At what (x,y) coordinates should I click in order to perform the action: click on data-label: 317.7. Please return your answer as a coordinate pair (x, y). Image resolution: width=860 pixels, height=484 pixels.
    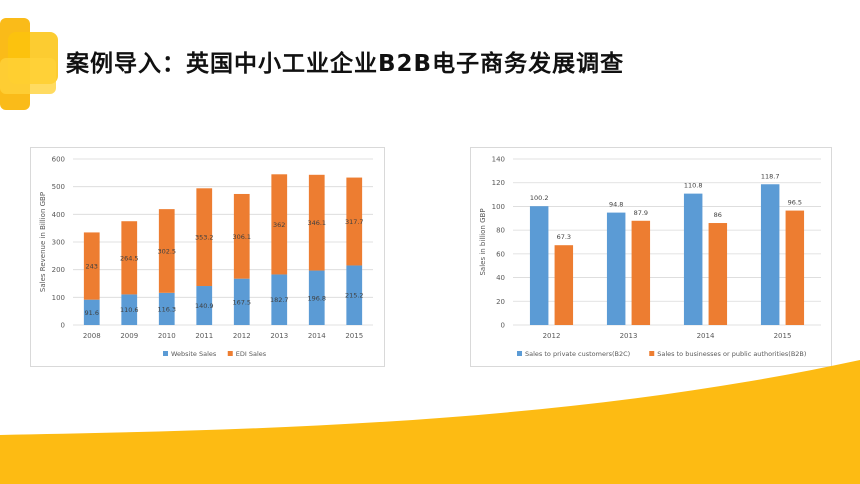
    Looking at the image, I should click on (354, 222).